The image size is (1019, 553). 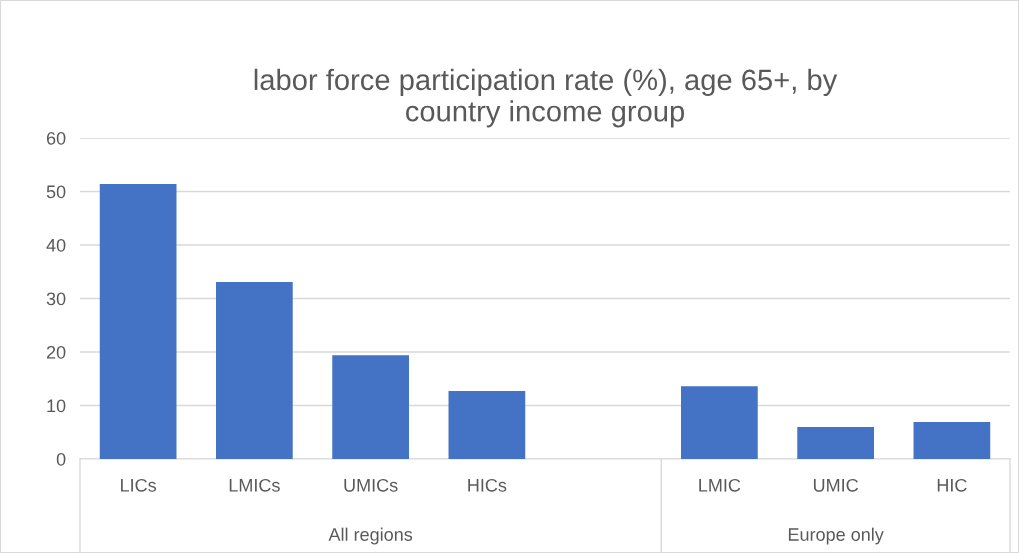 I want to click on y-tick-label: 60, so click(x=56, y=138).